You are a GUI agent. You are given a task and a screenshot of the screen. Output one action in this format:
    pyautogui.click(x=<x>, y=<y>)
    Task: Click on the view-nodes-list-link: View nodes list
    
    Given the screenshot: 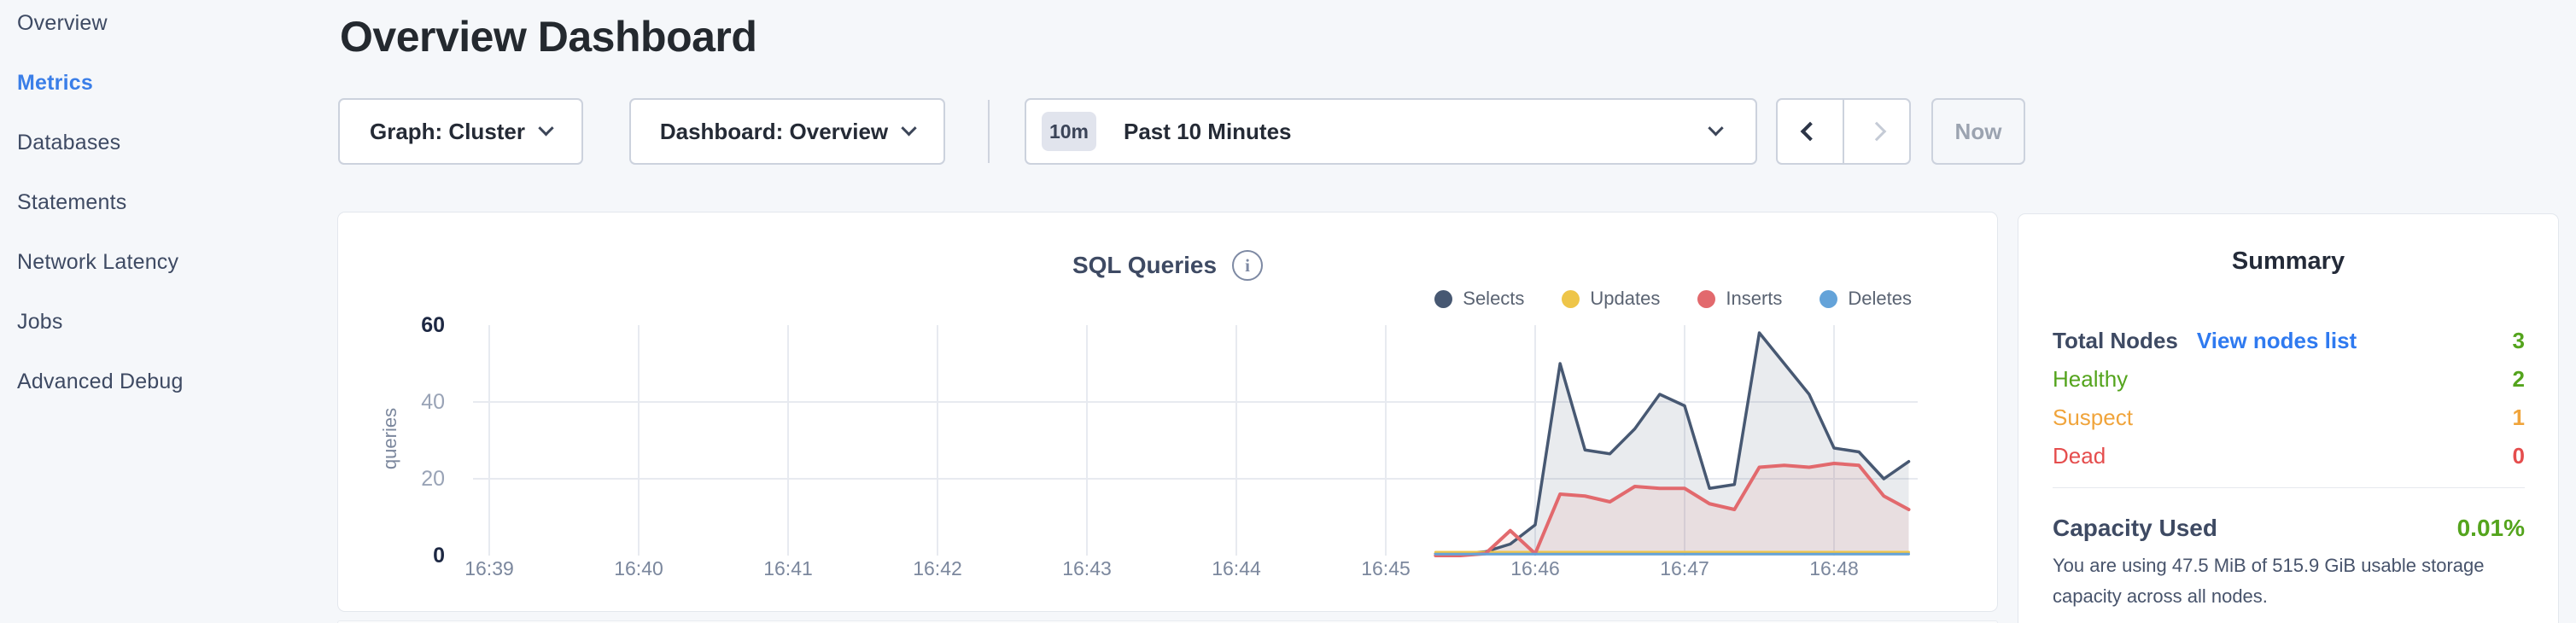 What is the action you would take?
    pyautogui.click(x=2276, y=340)
    